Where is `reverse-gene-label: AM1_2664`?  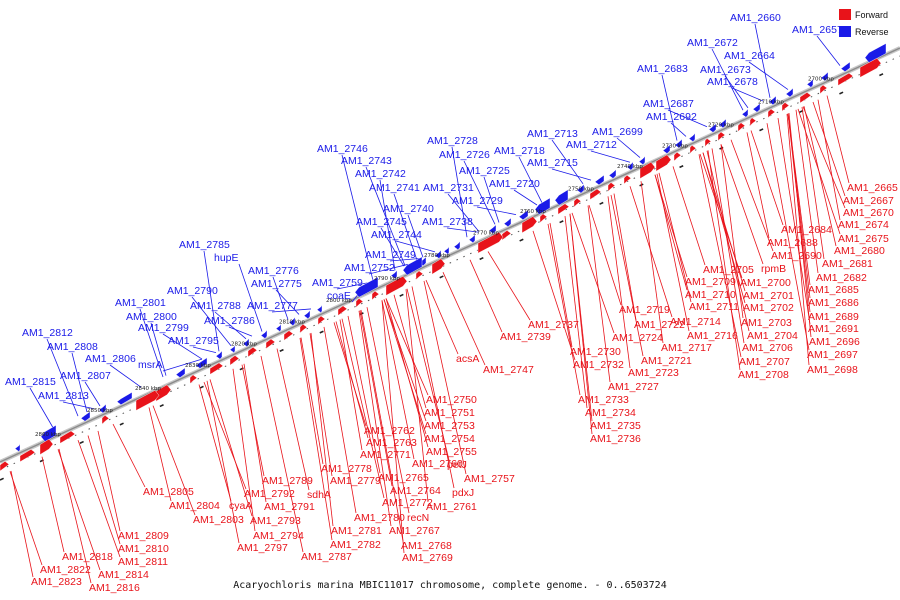 reverse-gene-label: AM1_2664 is located at coordinates (749, 56).